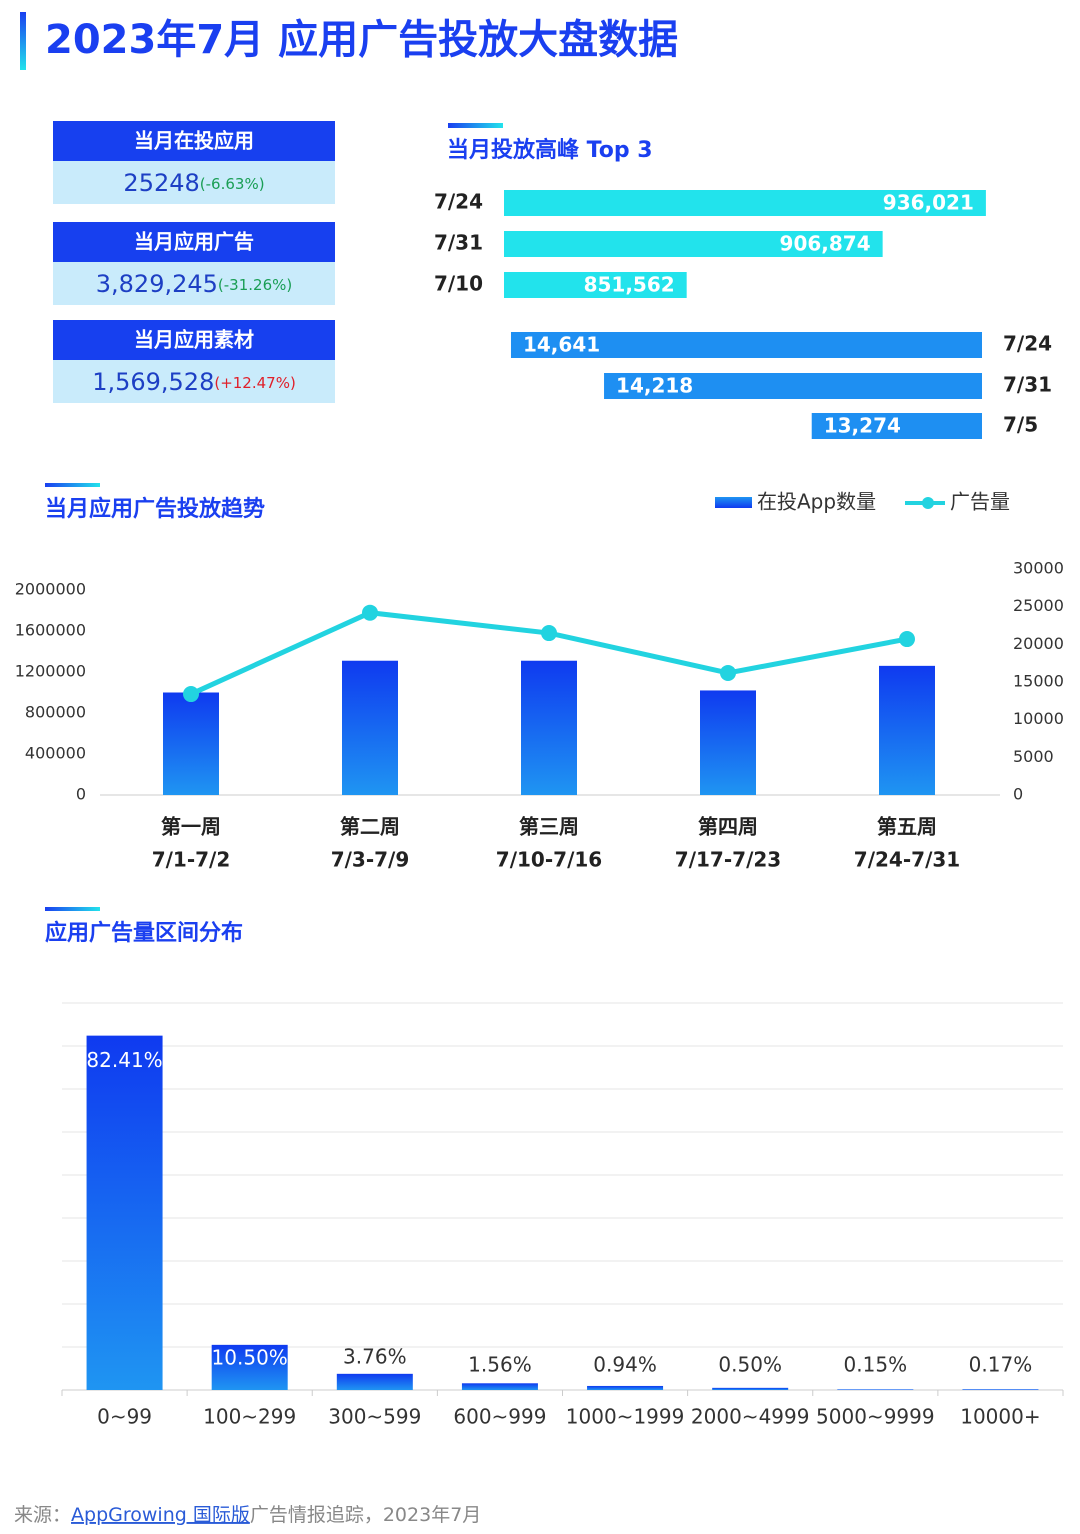 The height and width of the screenshot is (1534, 1080). What do you see at coordinates (55, 753) in the screenshot?
I see `y-tick-label: 400000` at bounding box center [55, 753].